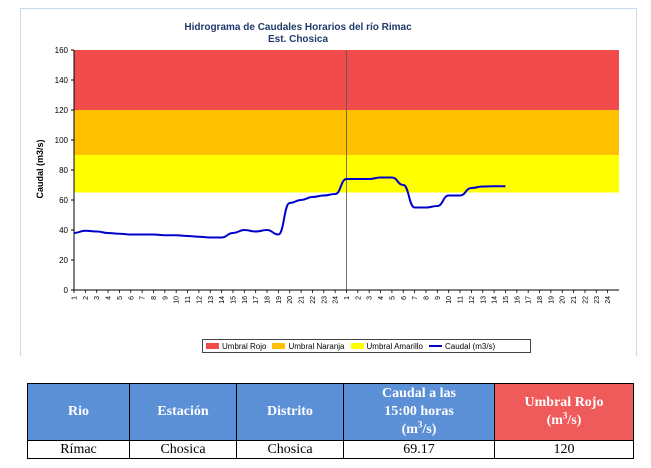  What do you see at coordinates (336, 300) in the screenshot?
I see `x-tick-label-23: 24` at bounding box center [336, 300].